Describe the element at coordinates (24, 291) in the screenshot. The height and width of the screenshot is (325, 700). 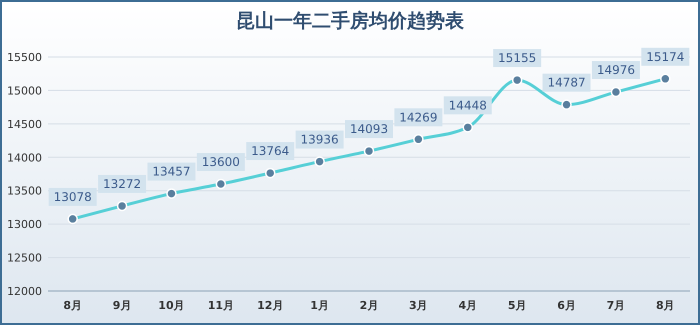
I see `y-tick-label: 12000` at that location.